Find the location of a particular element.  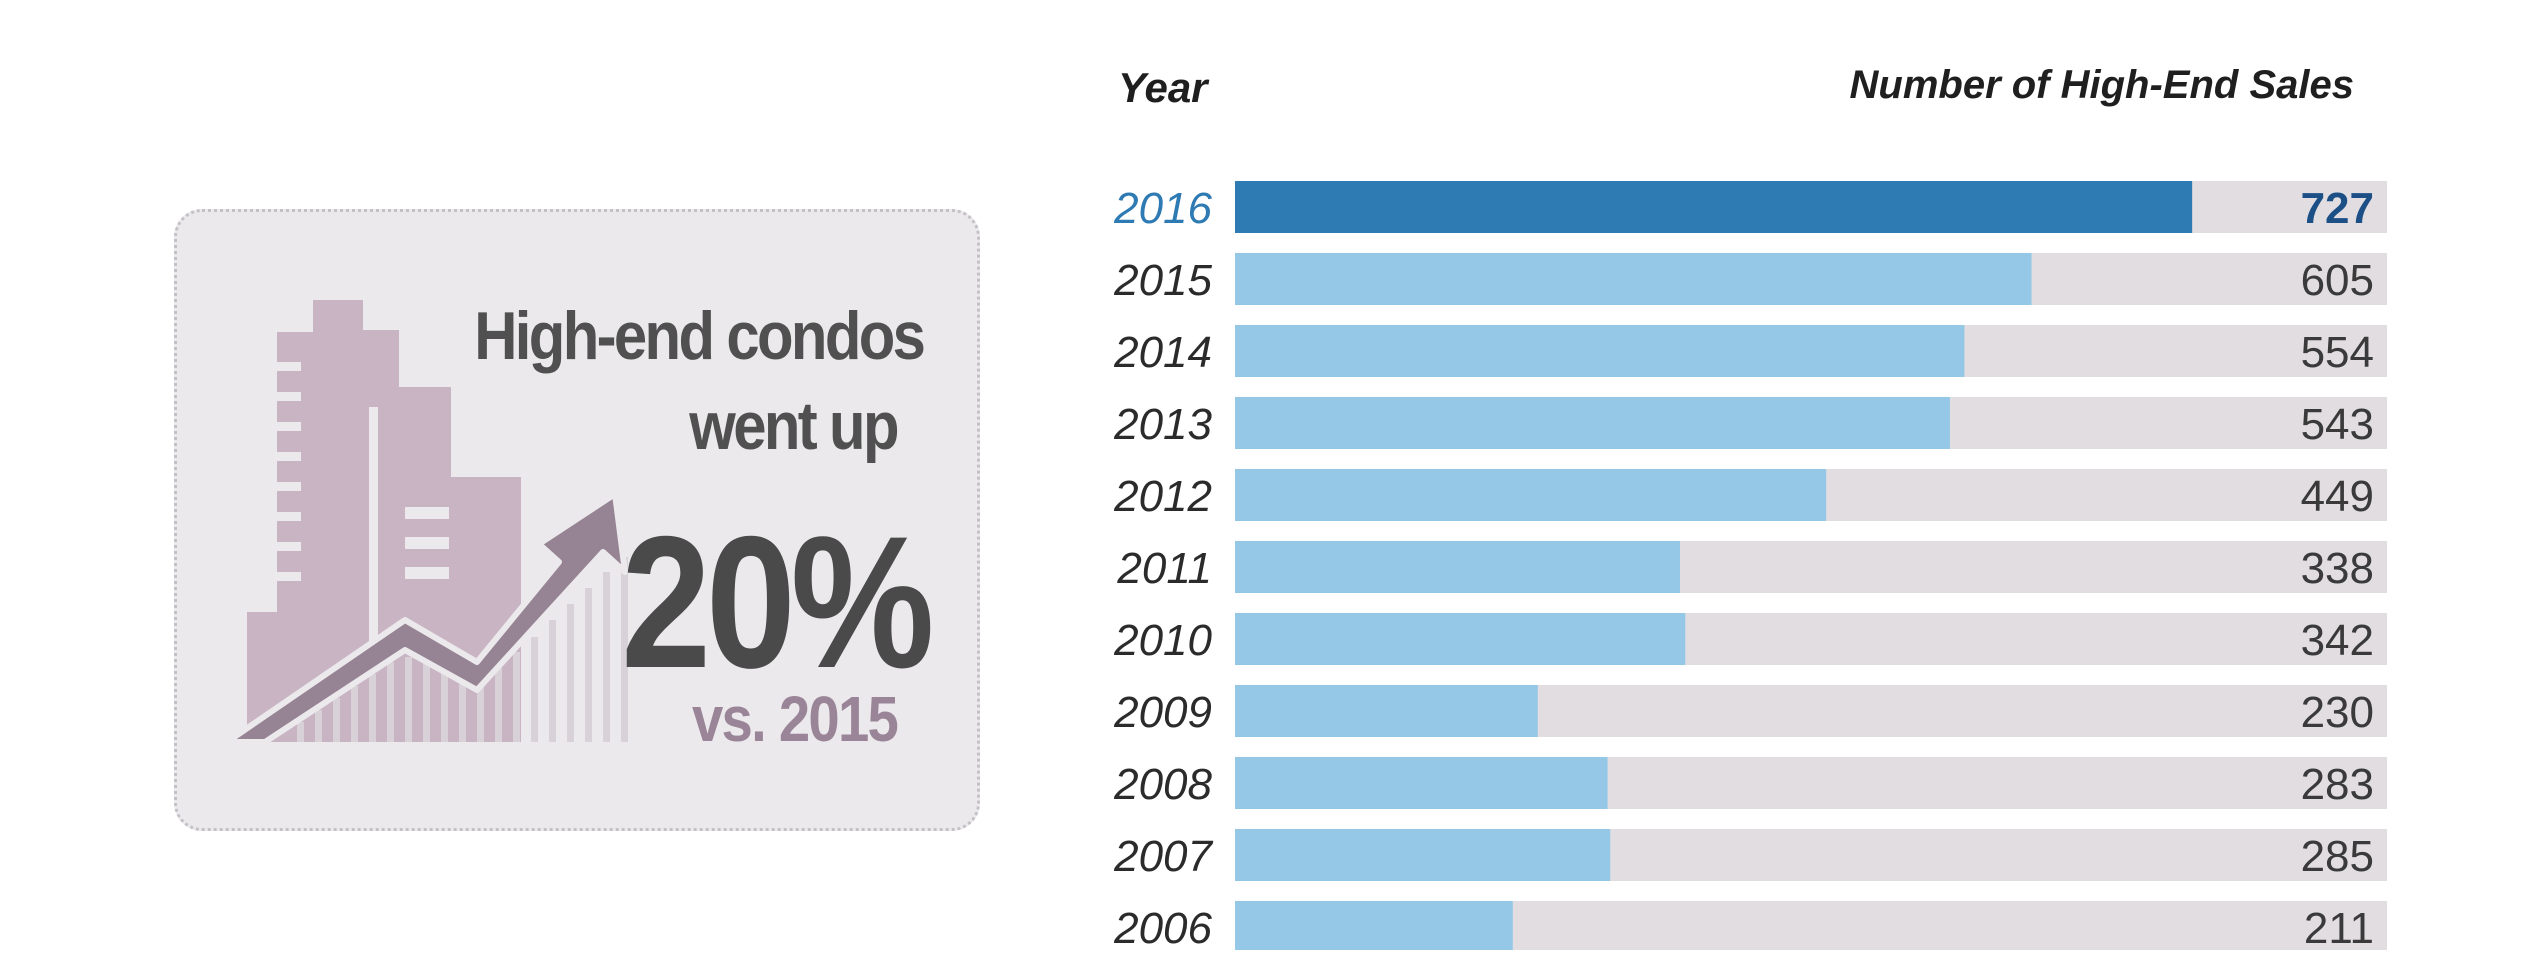

year-label: 2012 is located at coordinates (1162, 496).